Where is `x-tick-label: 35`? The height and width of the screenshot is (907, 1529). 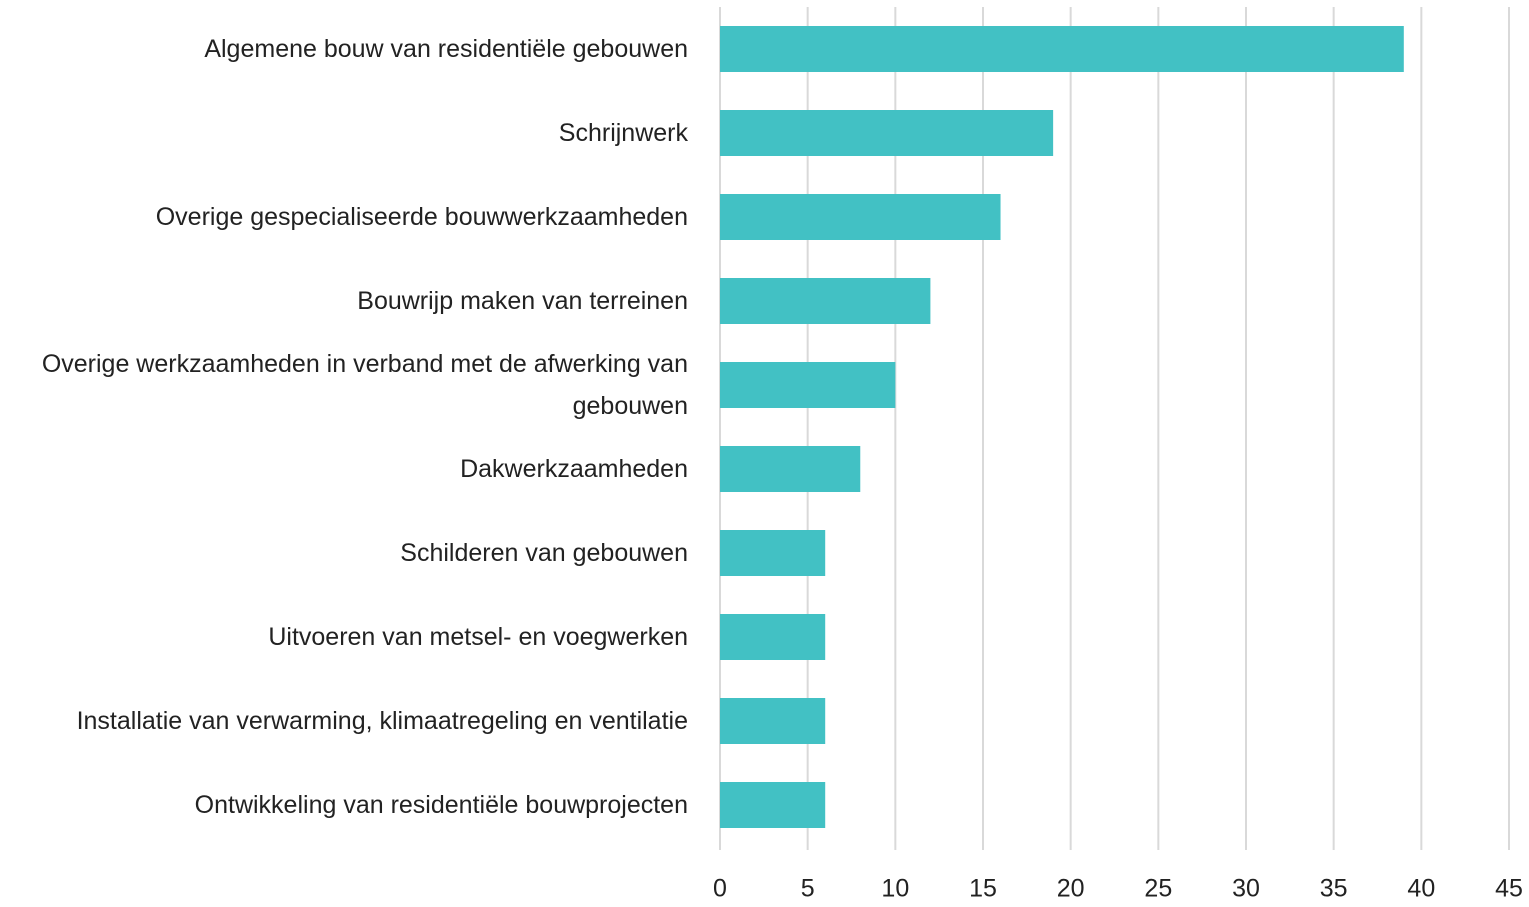 x-tick-label: 35 is located at coordinates (1334, 889).